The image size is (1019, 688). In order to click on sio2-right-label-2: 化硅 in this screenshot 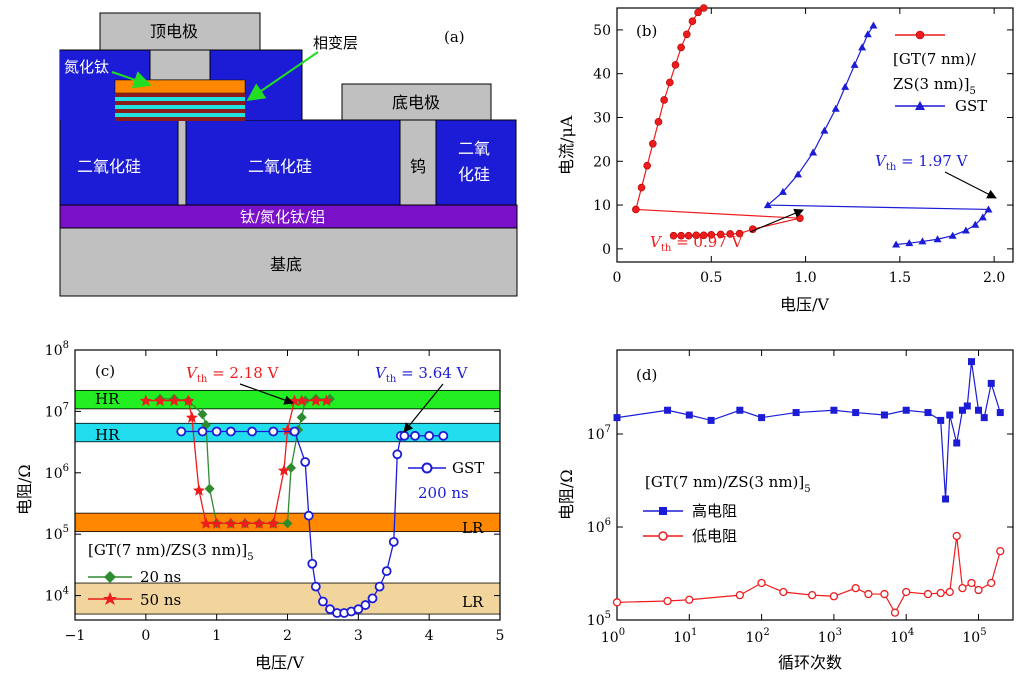, I will do `click(474, 174)`.